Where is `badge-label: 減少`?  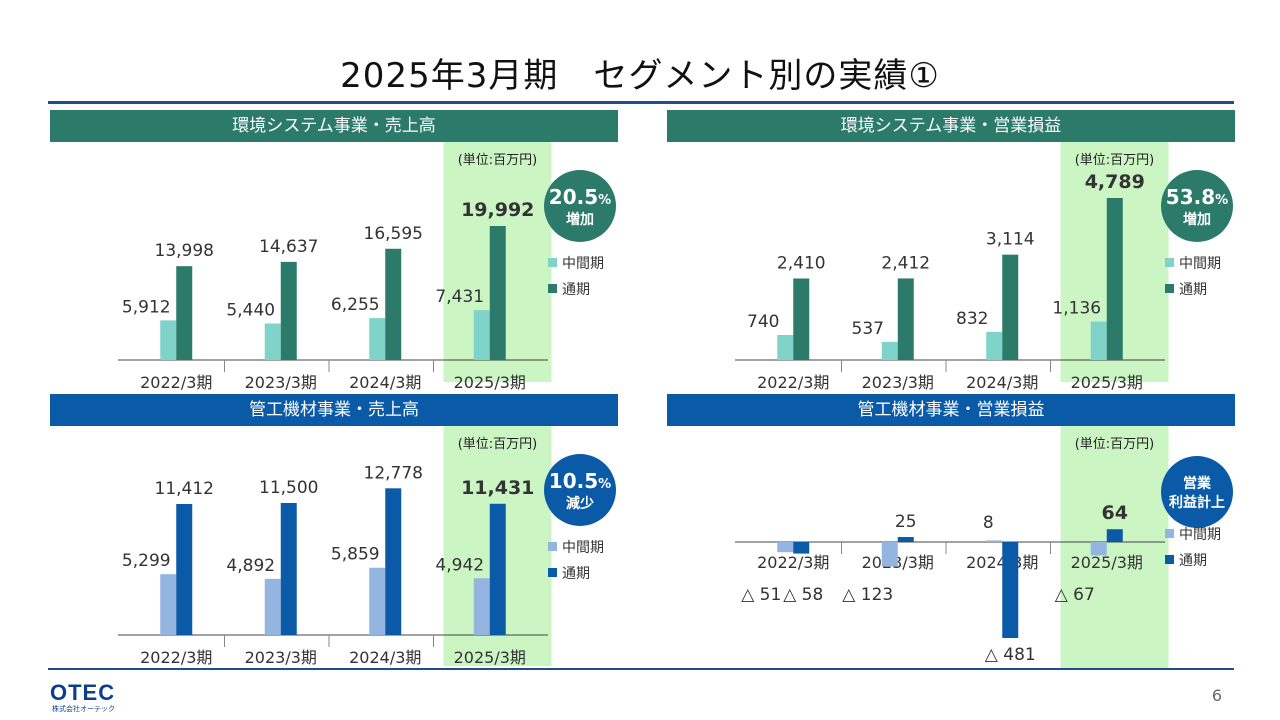 badge-label: 減少 is located at coordinates (580, 503).